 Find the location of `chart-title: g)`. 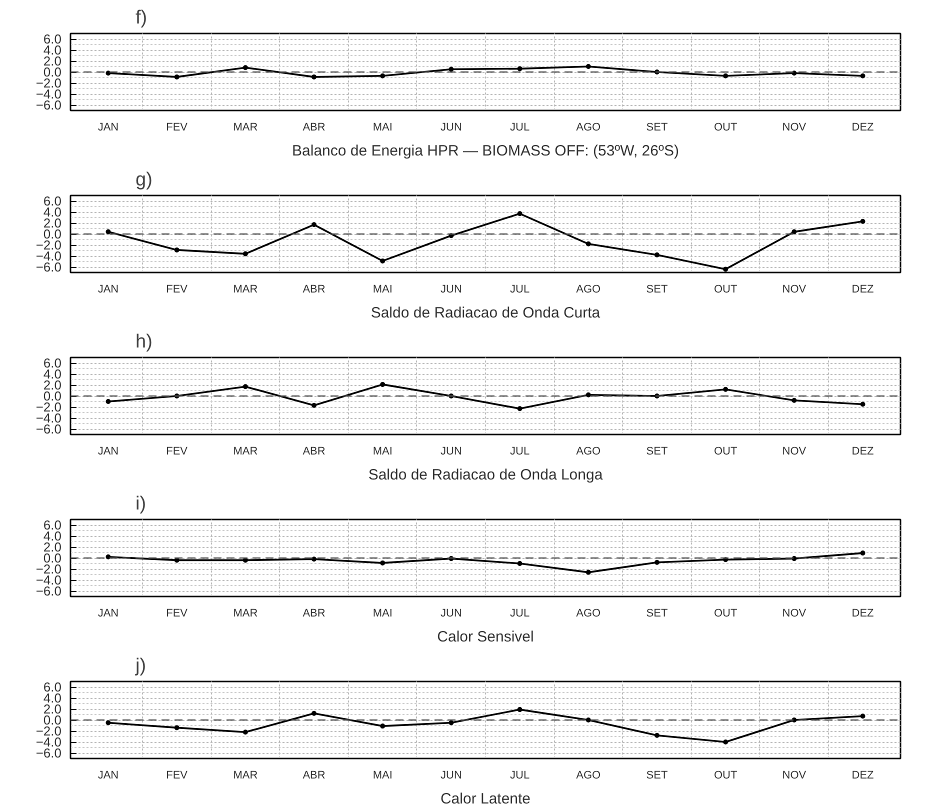

chart-title: g) is located at coordinates (144, 180).